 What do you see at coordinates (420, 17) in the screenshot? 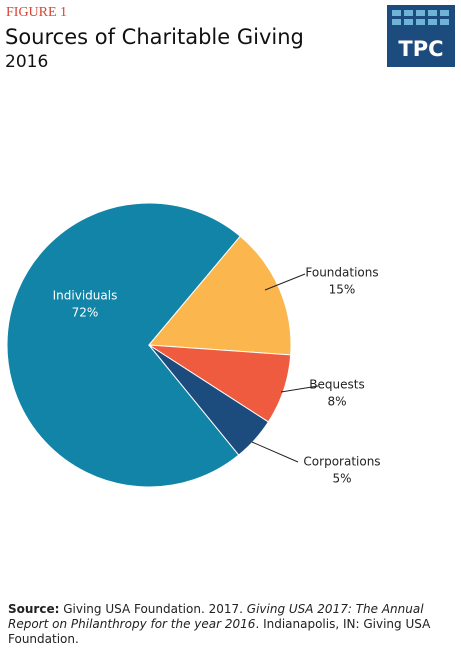
I see `logo-grid` at bounding box center [420, 17].